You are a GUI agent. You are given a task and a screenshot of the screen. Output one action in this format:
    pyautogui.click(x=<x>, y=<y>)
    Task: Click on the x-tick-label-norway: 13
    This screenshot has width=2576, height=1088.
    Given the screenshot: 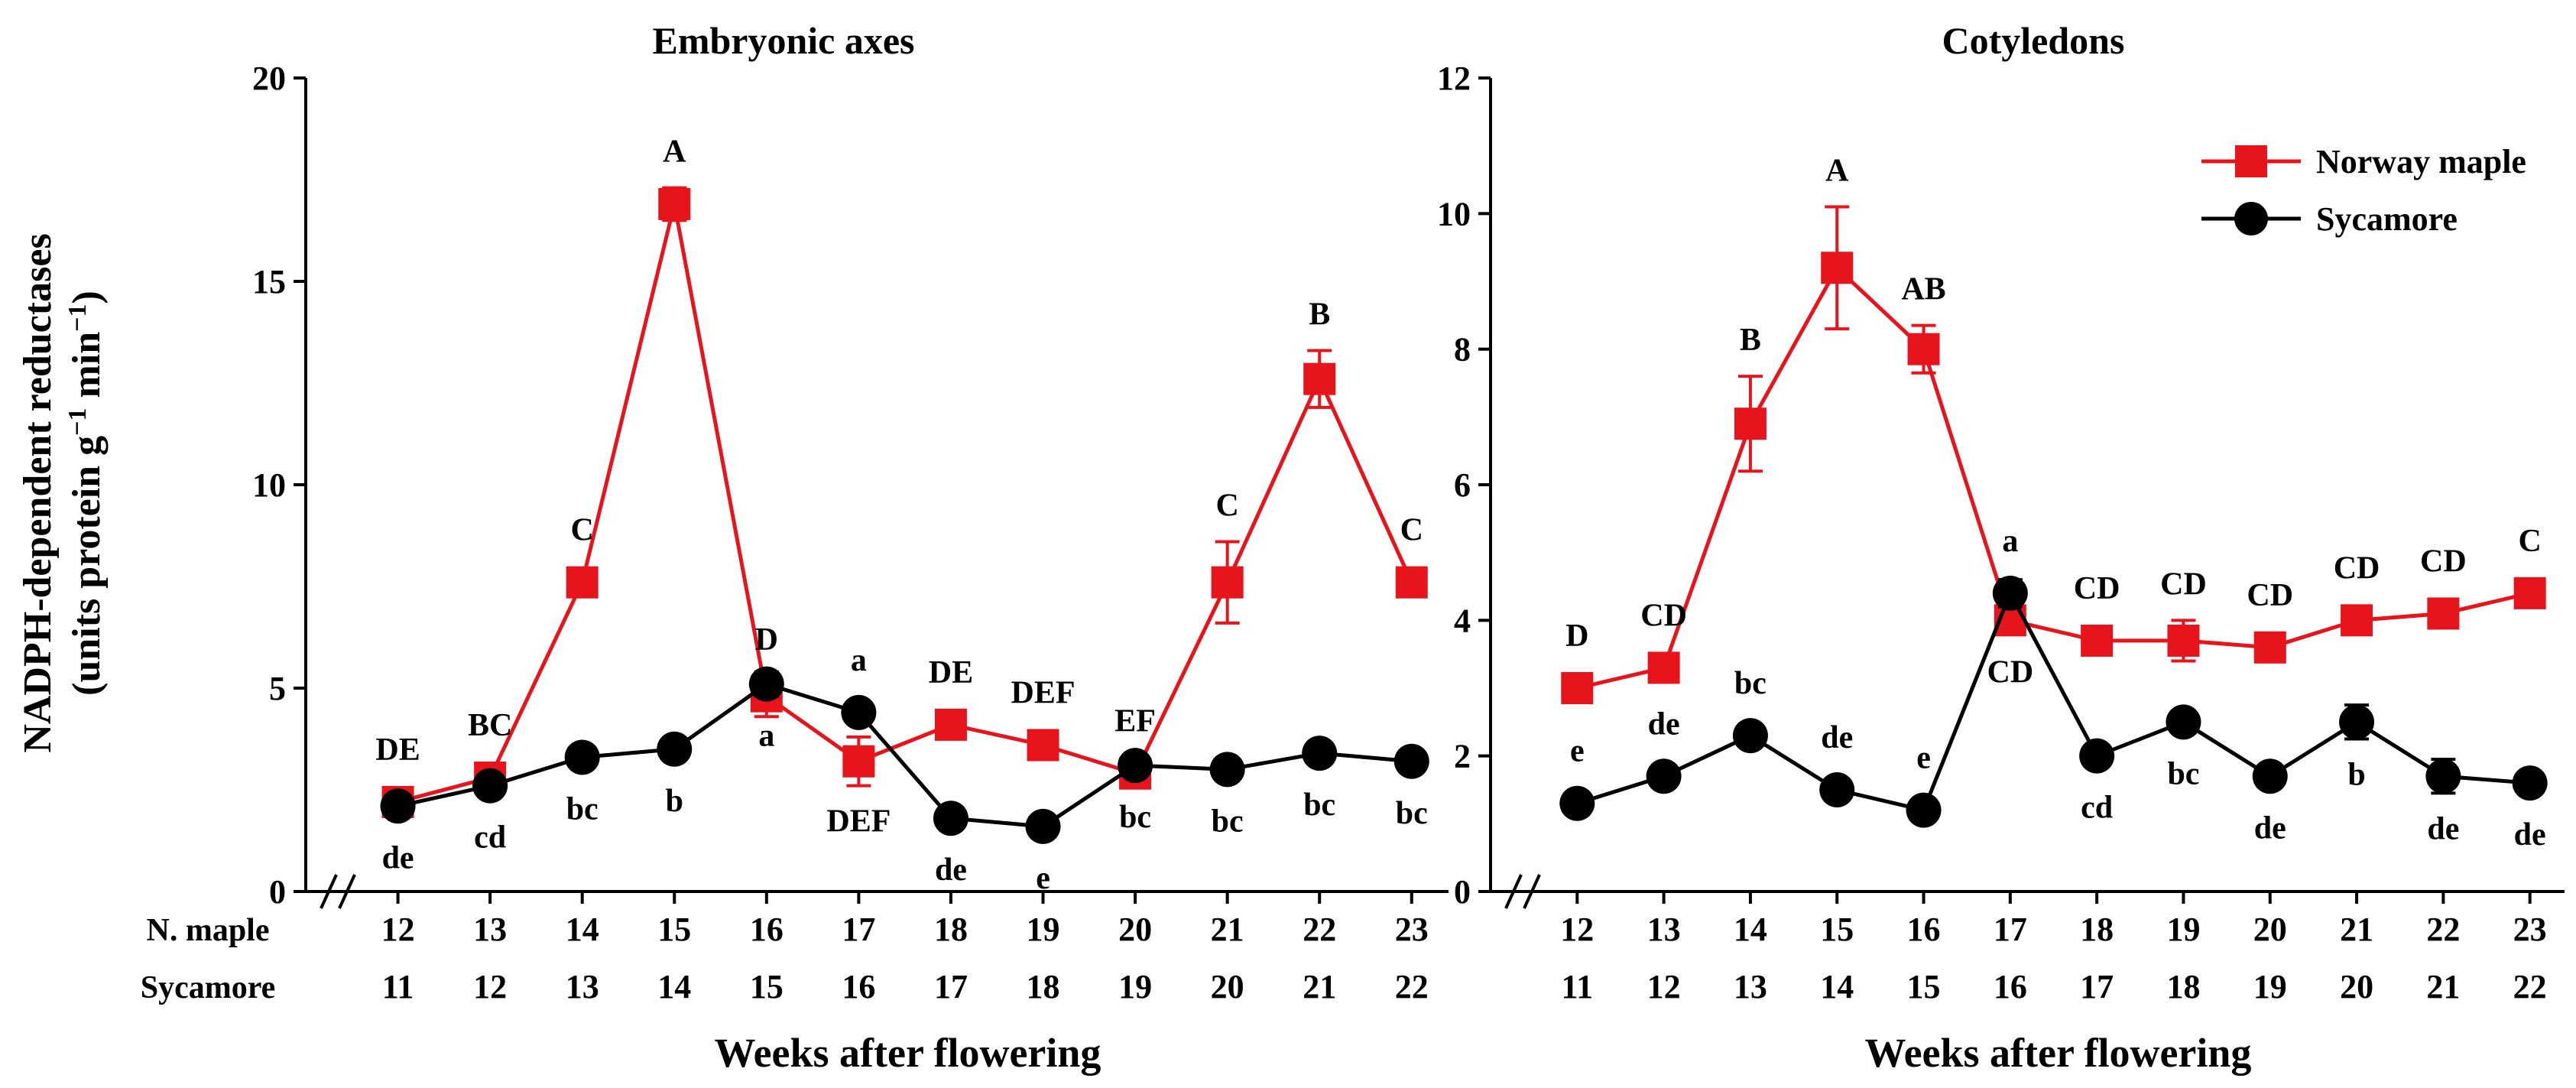 What is the action you would take?
    pyautogui.click(x=490, y=929)
    